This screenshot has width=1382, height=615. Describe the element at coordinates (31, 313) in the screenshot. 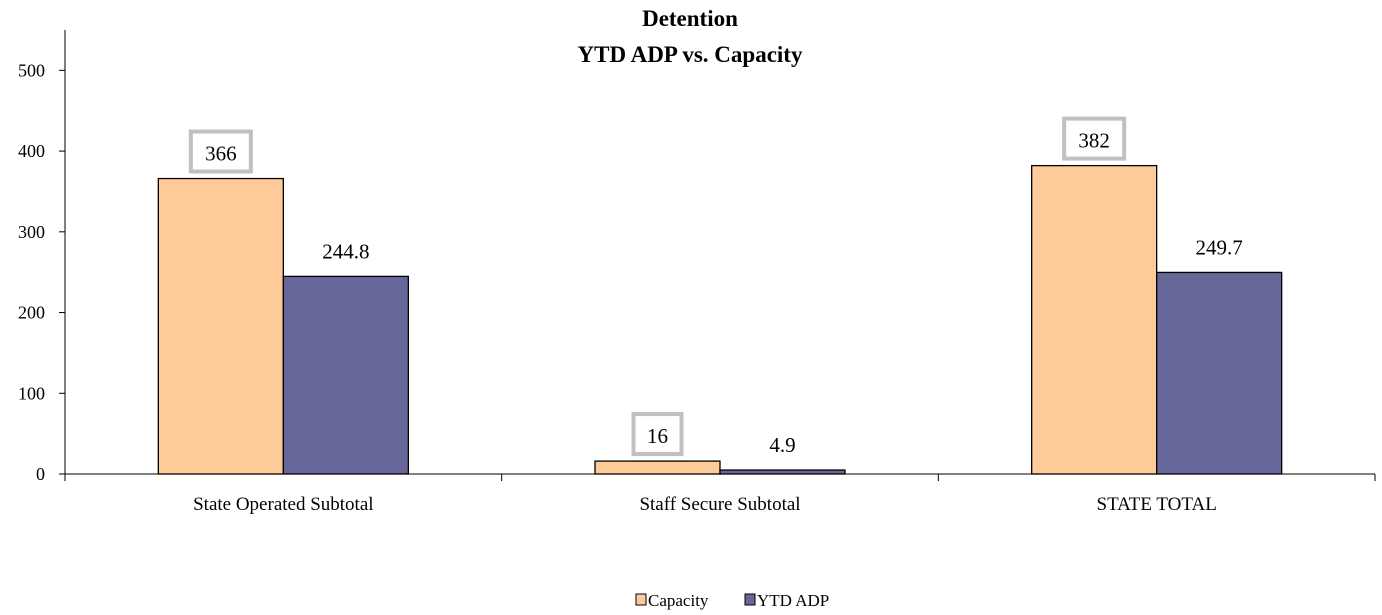

I see `y-tick-label: 200` at that location.